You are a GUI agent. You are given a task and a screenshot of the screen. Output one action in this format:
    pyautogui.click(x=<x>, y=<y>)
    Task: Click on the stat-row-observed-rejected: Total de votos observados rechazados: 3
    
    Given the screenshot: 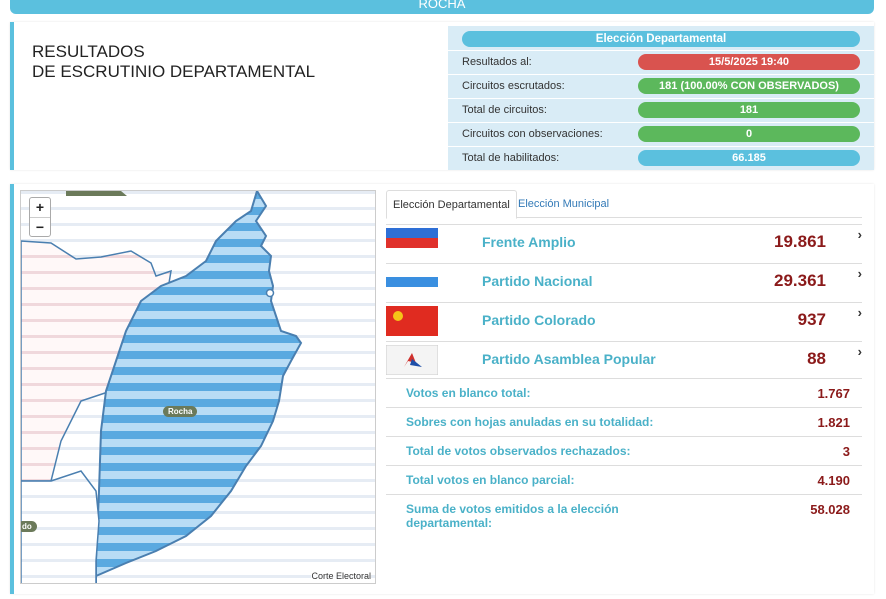 What is the action you would take?
    pyautogui.click(x=624, y=450)
    